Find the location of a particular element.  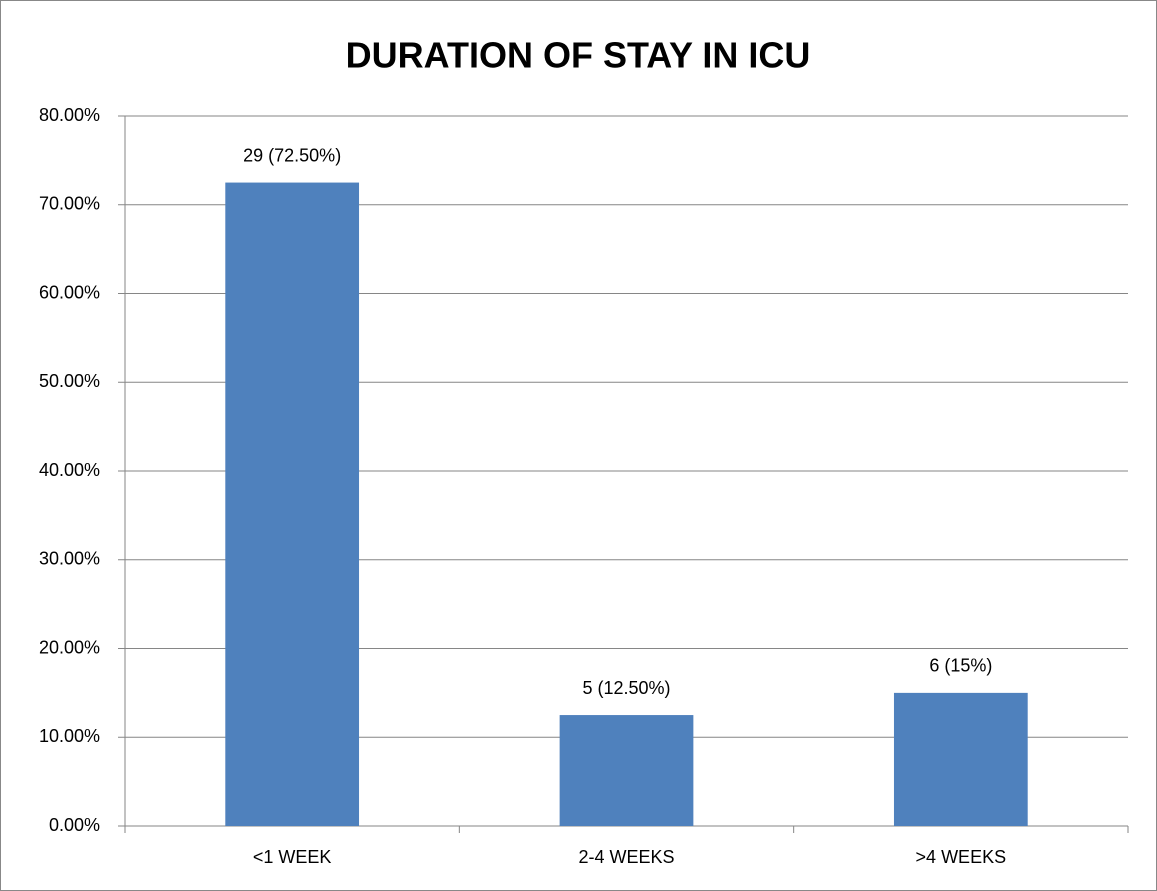

y-tick-label: 40.00% is located at coordinates (69, 470).